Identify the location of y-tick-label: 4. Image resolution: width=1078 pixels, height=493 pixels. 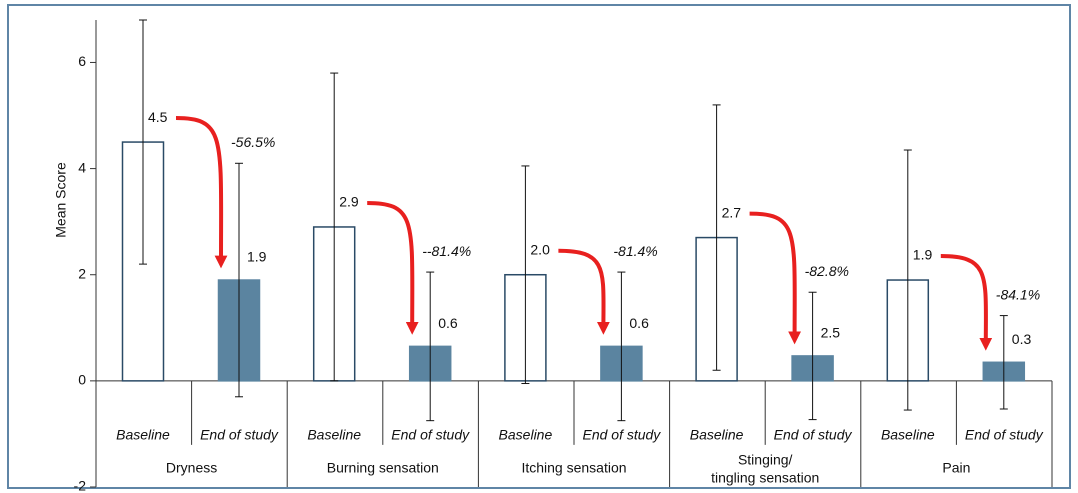
(82, 167).